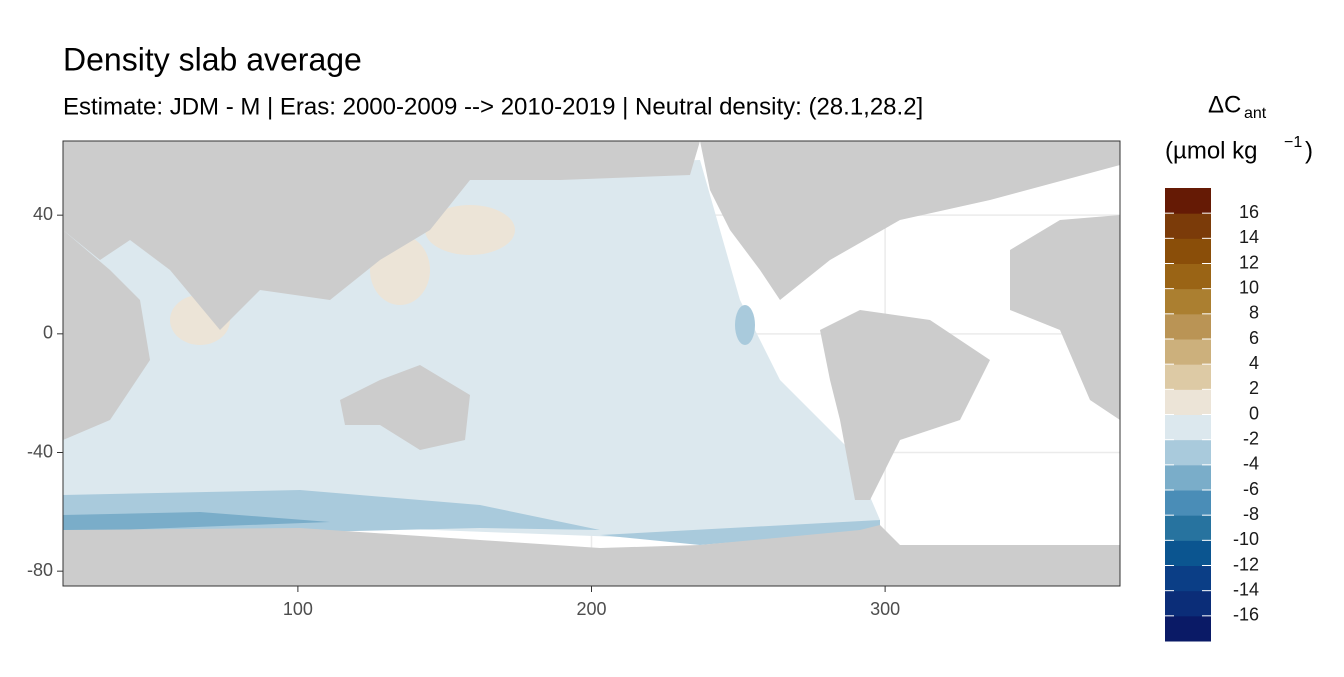 Image resolution: width=1344 pixels, height=677 pixels. What do you see at coordinates (1224, 104) in the screenshot?
I see `legend-title: ΔC` at bounding box center [1224, 104].